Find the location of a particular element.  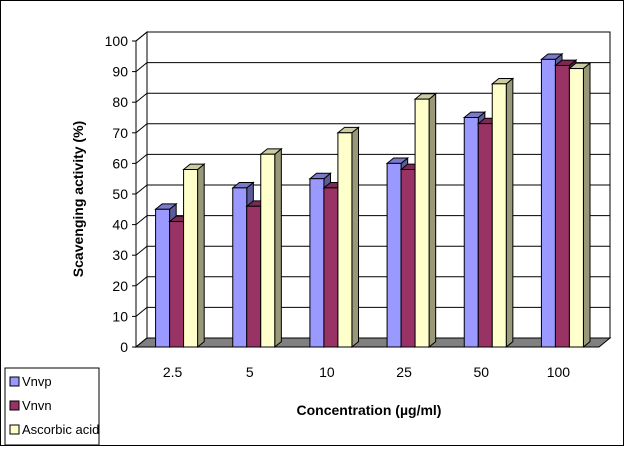

legend-label: Ascorbic acid is located at coordinates (60, 429).